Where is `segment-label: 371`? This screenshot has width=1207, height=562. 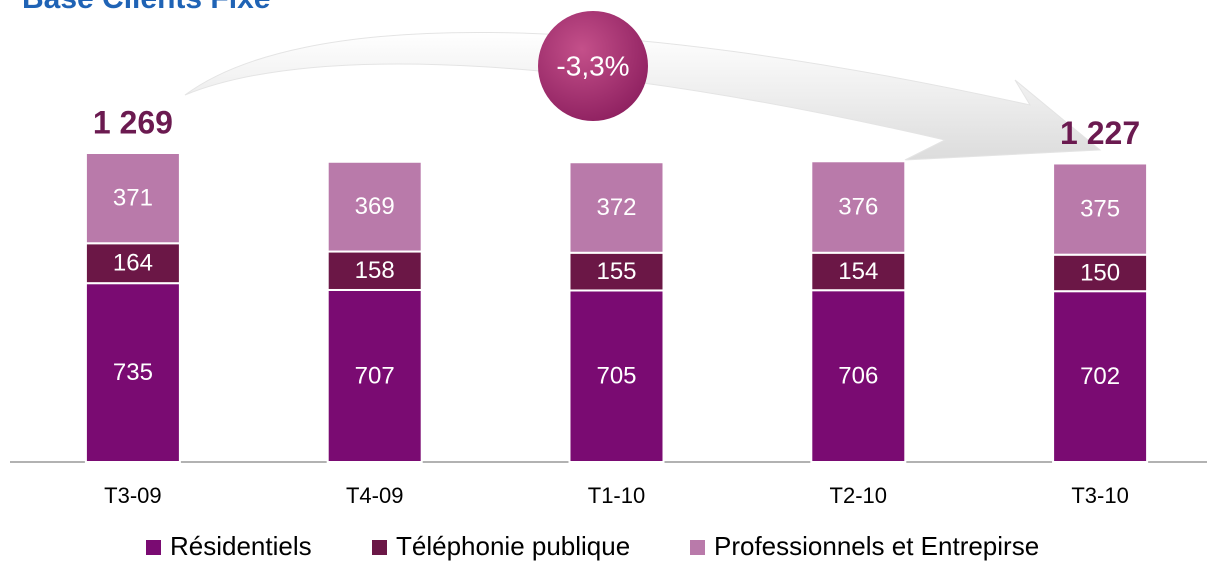
segment-label: 371 is located at coordinates (133, 197).